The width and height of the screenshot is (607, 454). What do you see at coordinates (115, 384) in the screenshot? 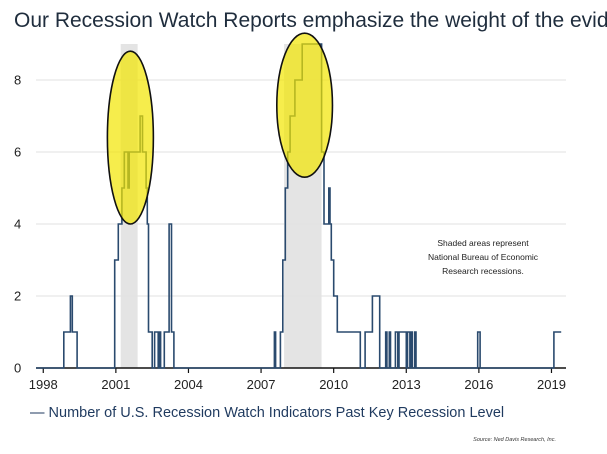
I see `x-tick-label-2001: 2001` at bounding box center [115, 384].